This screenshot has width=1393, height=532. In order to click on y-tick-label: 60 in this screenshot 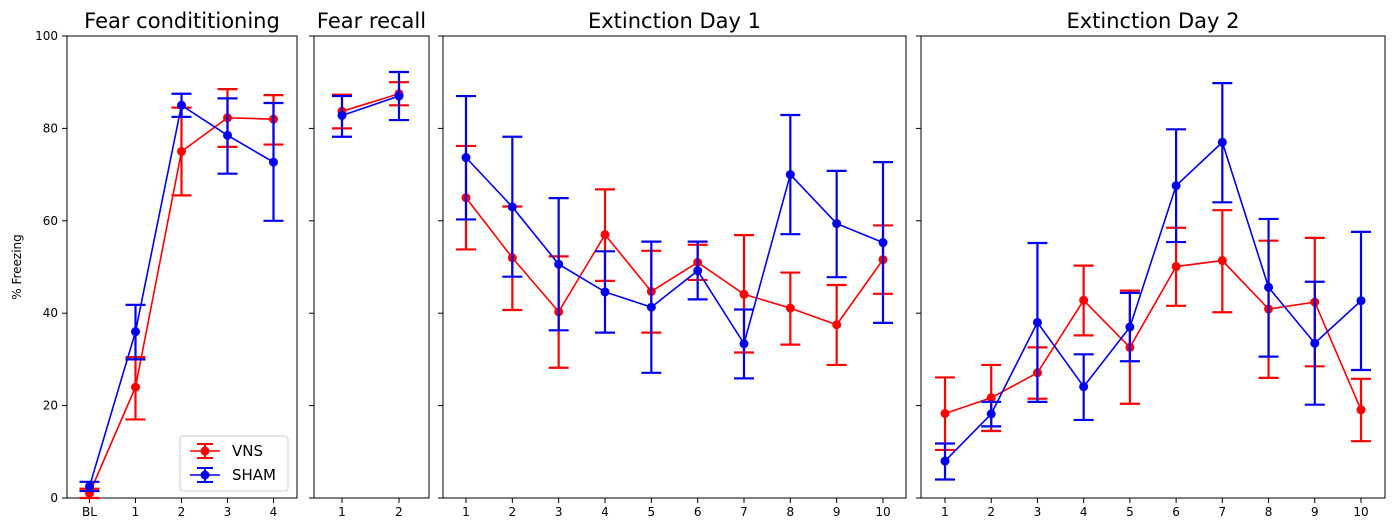, I will do `click(50, 221)`.